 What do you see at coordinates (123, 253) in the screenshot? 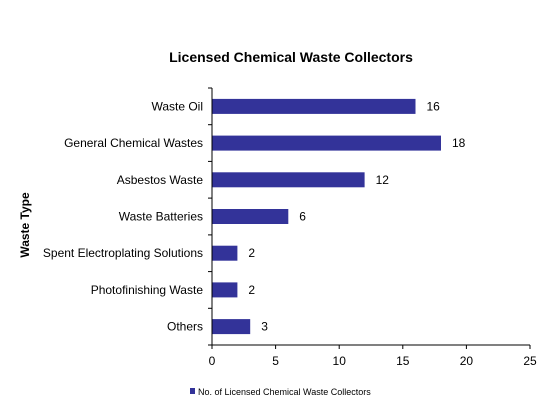
I see `category-label: Spent Electroplating Solutions` at bounding box center [123, 253].